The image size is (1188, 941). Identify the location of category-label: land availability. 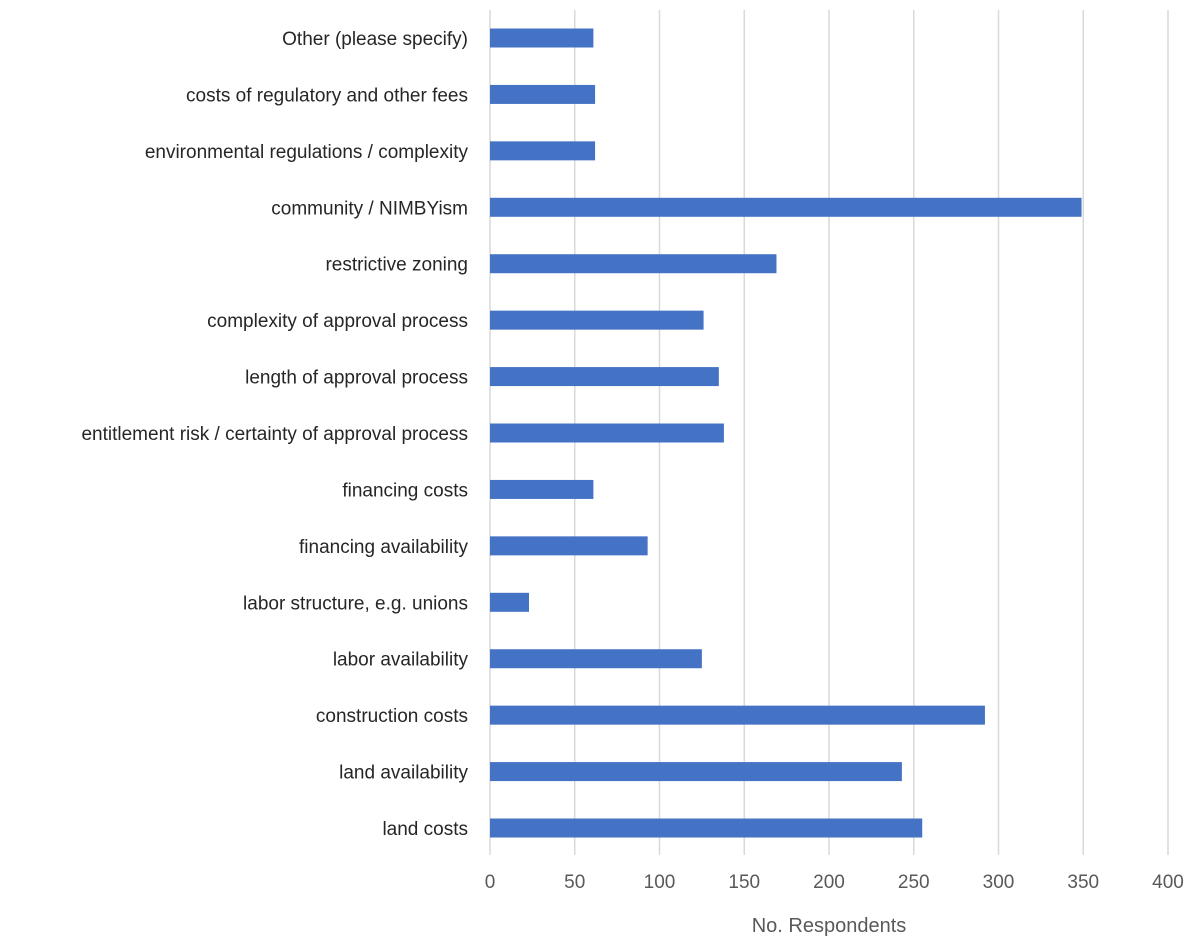
(403, 773).